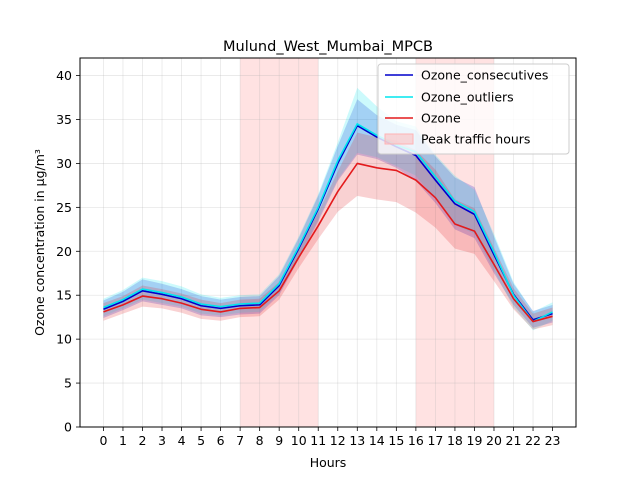 This screenshot has height=480, width=640. Describe the element at coordinates (475, 440) in the screenshot. I see `x-tick-label: 19` at that location.